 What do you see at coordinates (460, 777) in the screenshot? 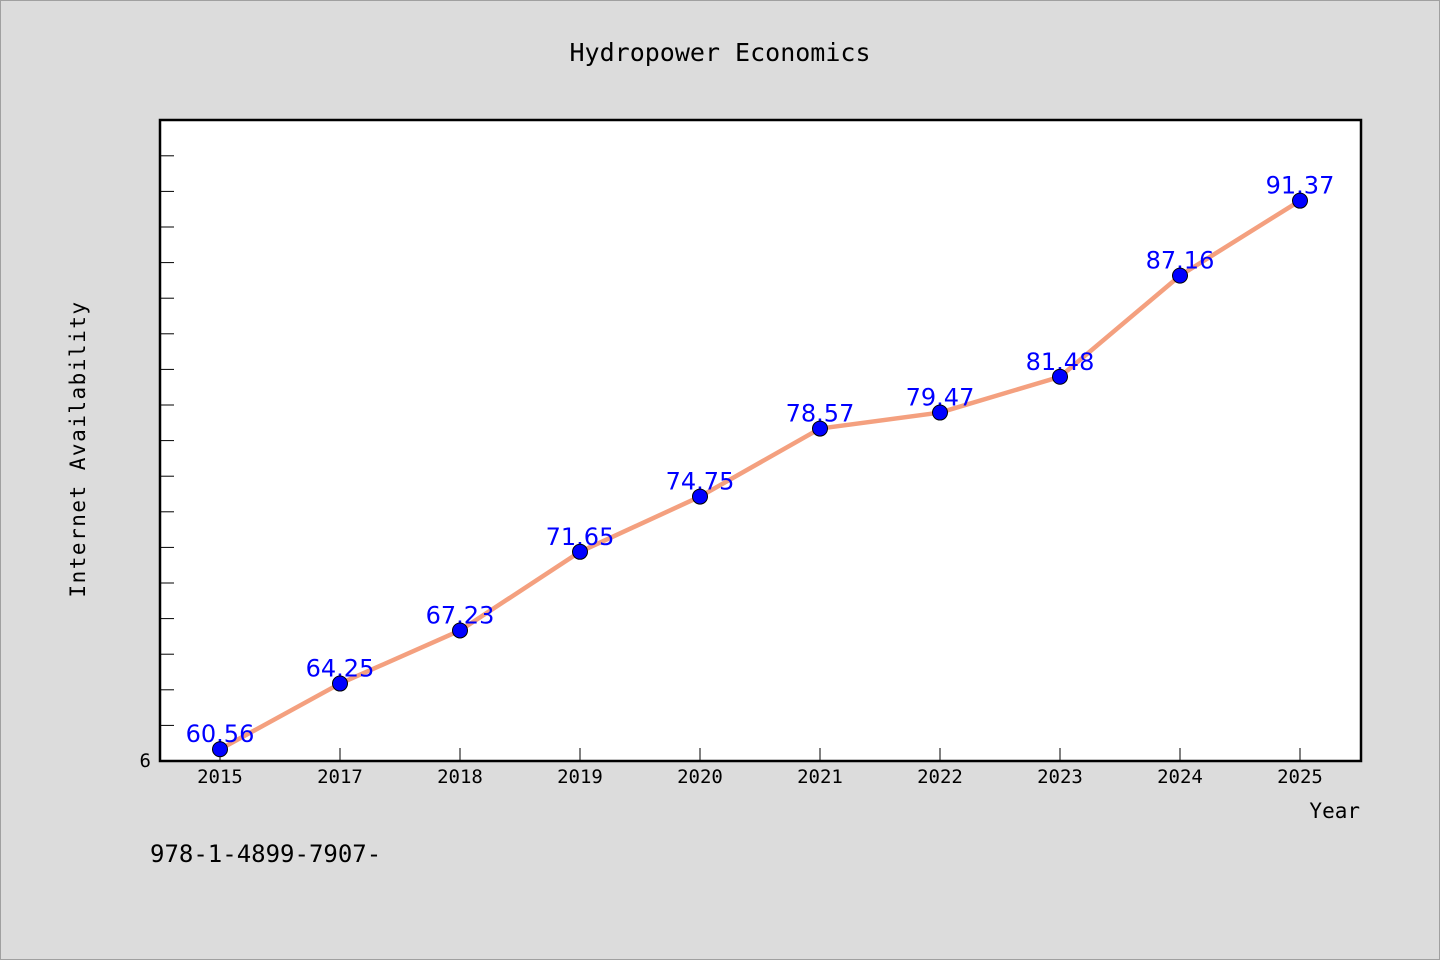
I see `x-tick-label: 2018` at bounding box center [460, 777].